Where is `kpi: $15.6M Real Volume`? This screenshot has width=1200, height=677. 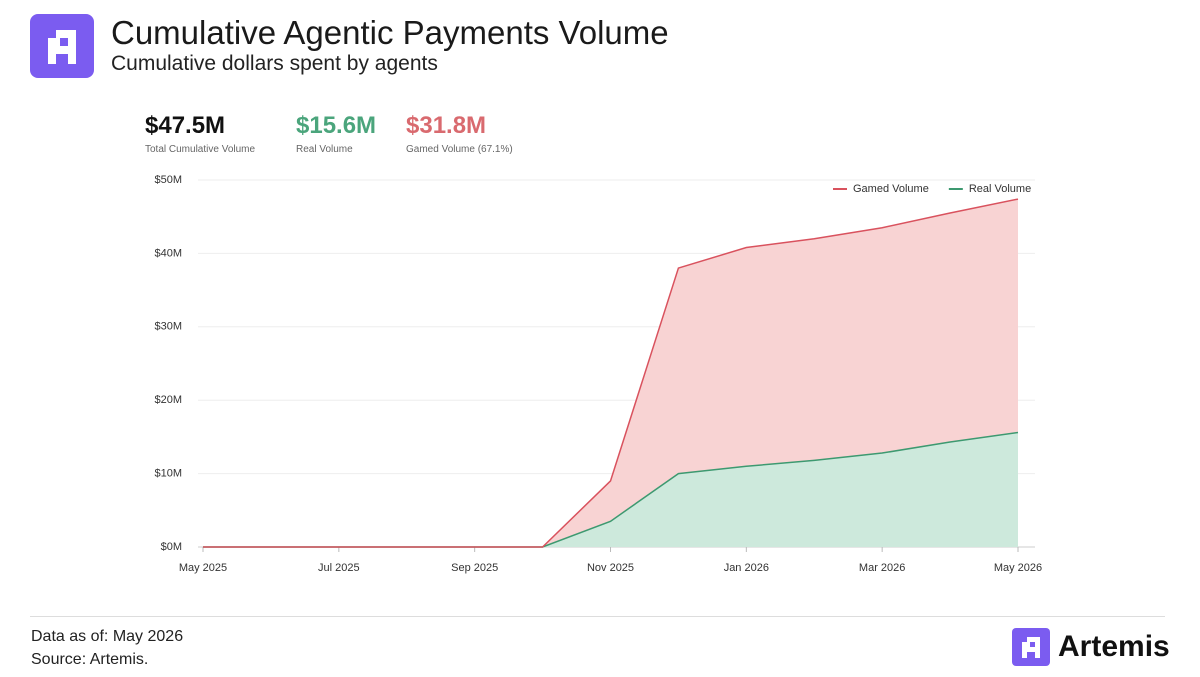
kpi: $15.6M Real Volume is located at coordinates (336, 133).